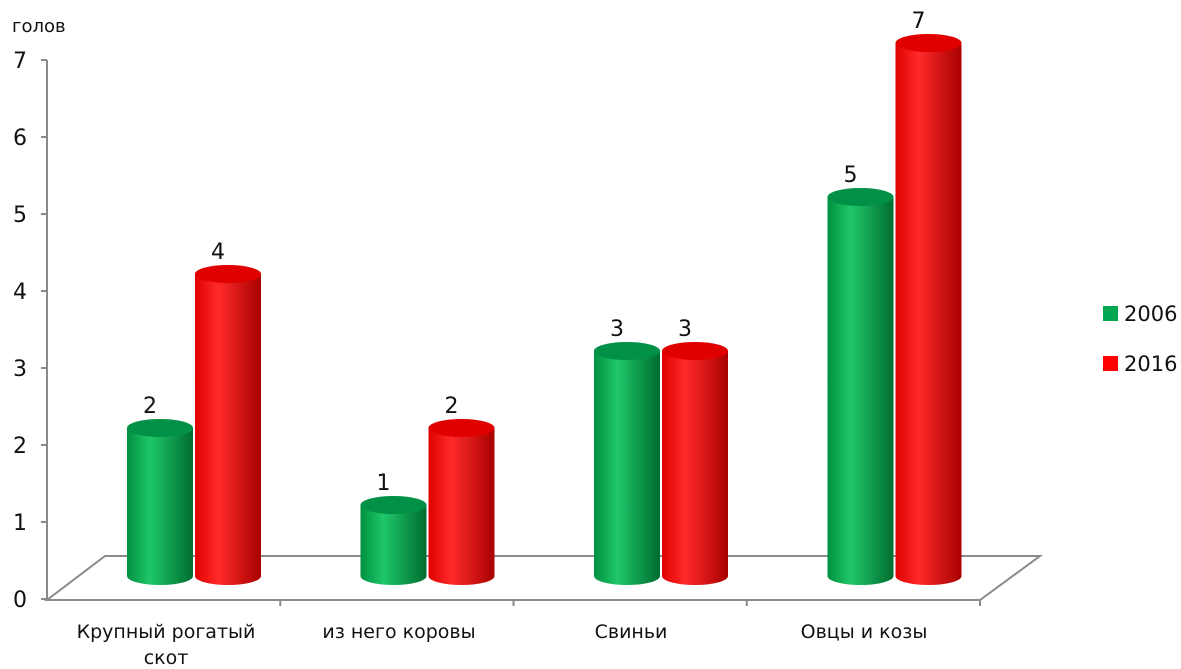 The width and height of the screenshot is (1181, 669). Describe the element at coordinates (398, 632) in the screenshot. I see `category-label: из него коровы` at that location.